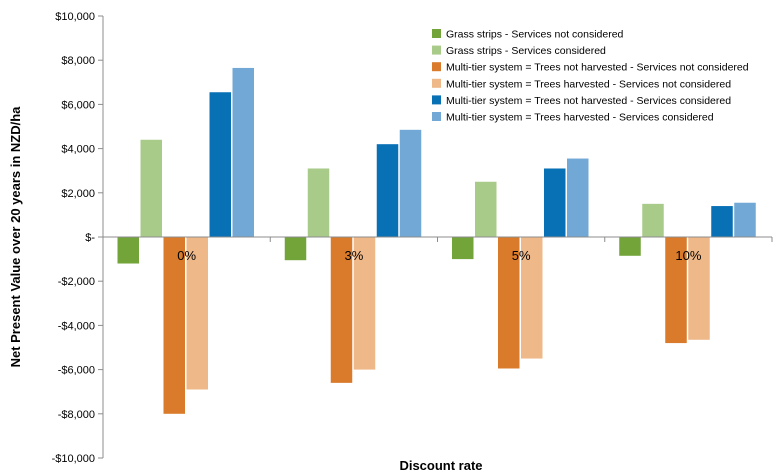 The height and width of the screenshot is (476, 779). What do you see at coordinates (76, 282) in the screenshot?
I see `y-tick-label: -$2,000` at bounding box center [76, 282].